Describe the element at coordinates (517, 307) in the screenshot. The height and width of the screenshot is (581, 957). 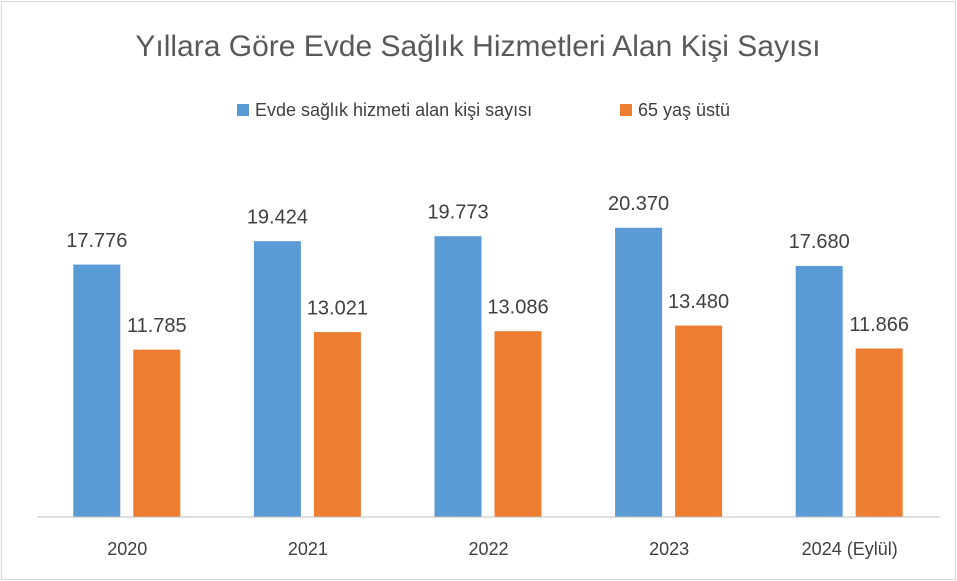
I see `value-label: 13.086` at that location.